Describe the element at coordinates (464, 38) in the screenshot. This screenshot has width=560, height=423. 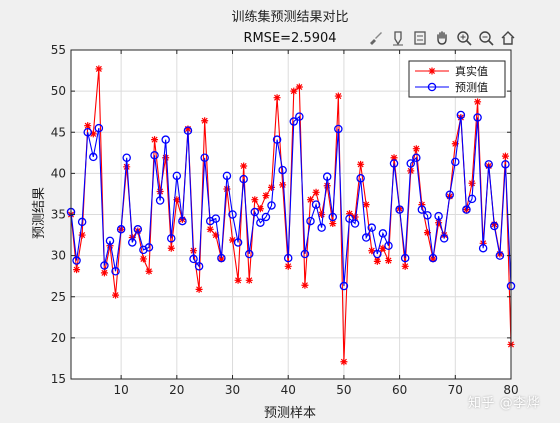
I see `zoom-in-button` at that location.